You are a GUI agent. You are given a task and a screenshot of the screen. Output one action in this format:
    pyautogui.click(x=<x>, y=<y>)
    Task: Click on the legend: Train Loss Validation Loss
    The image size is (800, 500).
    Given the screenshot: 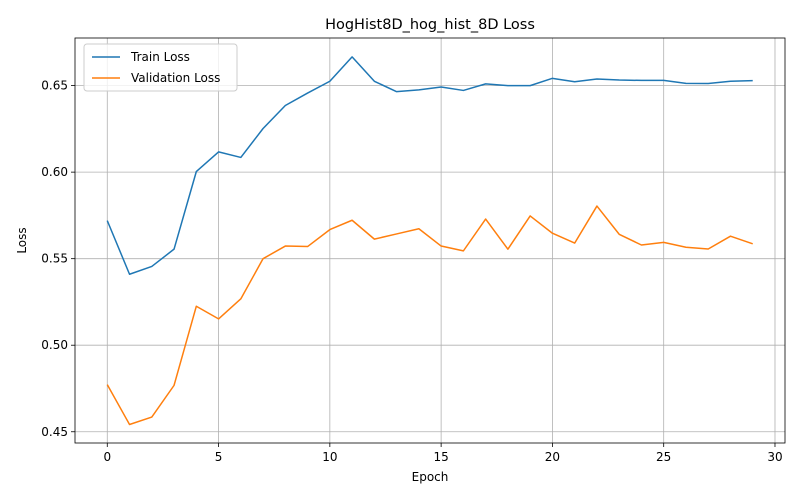 What is the action you would take?
    pyautogui.click(x=160, y=67)
    